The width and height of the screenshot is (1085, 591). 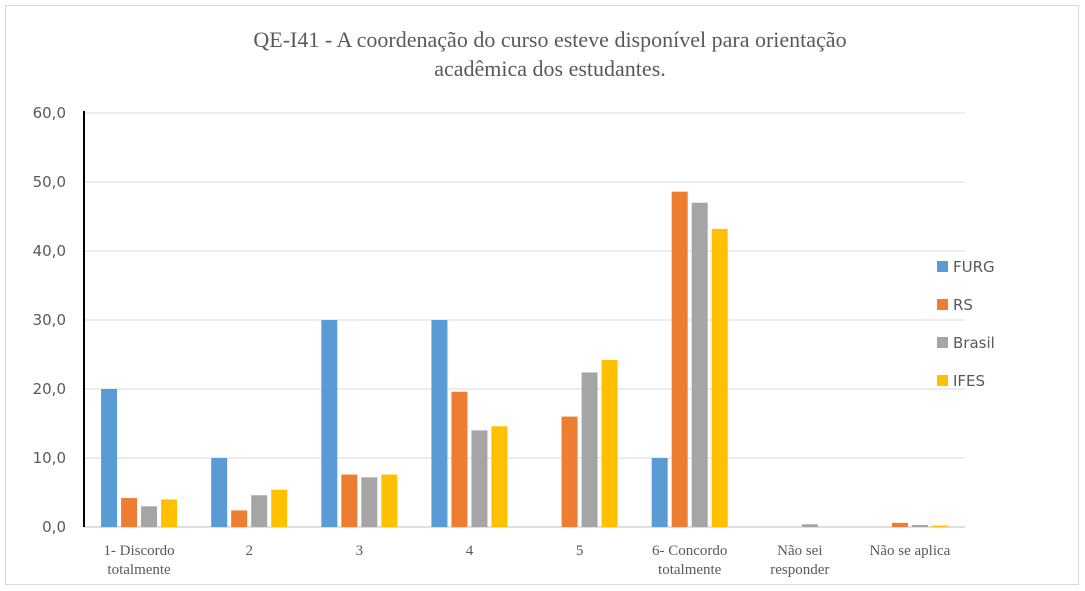 I want to click on x-tick-label: Não sei, so click(x=799, y=551).